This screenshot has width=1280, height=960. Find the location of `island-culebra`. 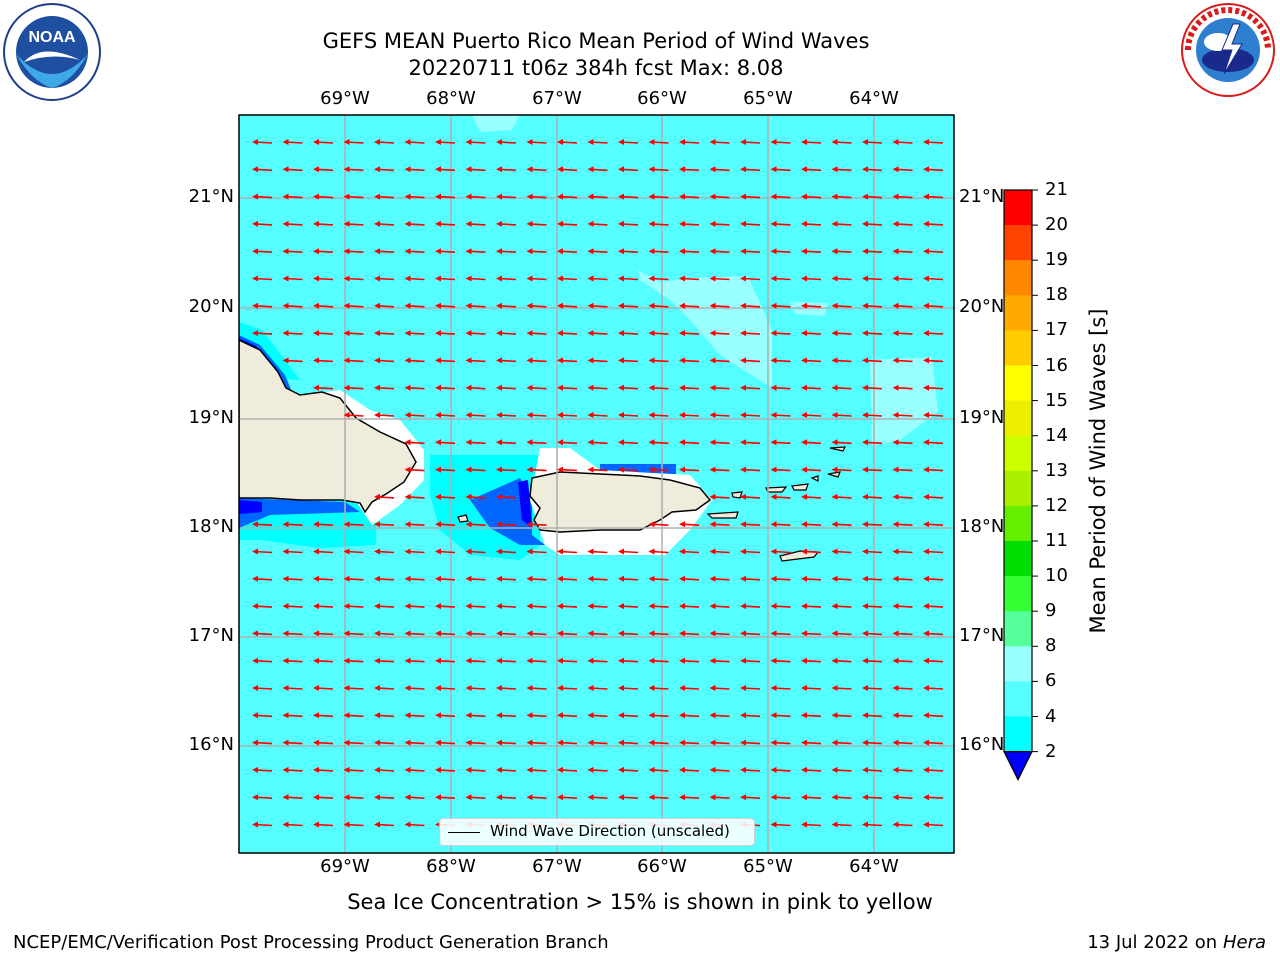

island-culebra is located at coordinates (737, 495).